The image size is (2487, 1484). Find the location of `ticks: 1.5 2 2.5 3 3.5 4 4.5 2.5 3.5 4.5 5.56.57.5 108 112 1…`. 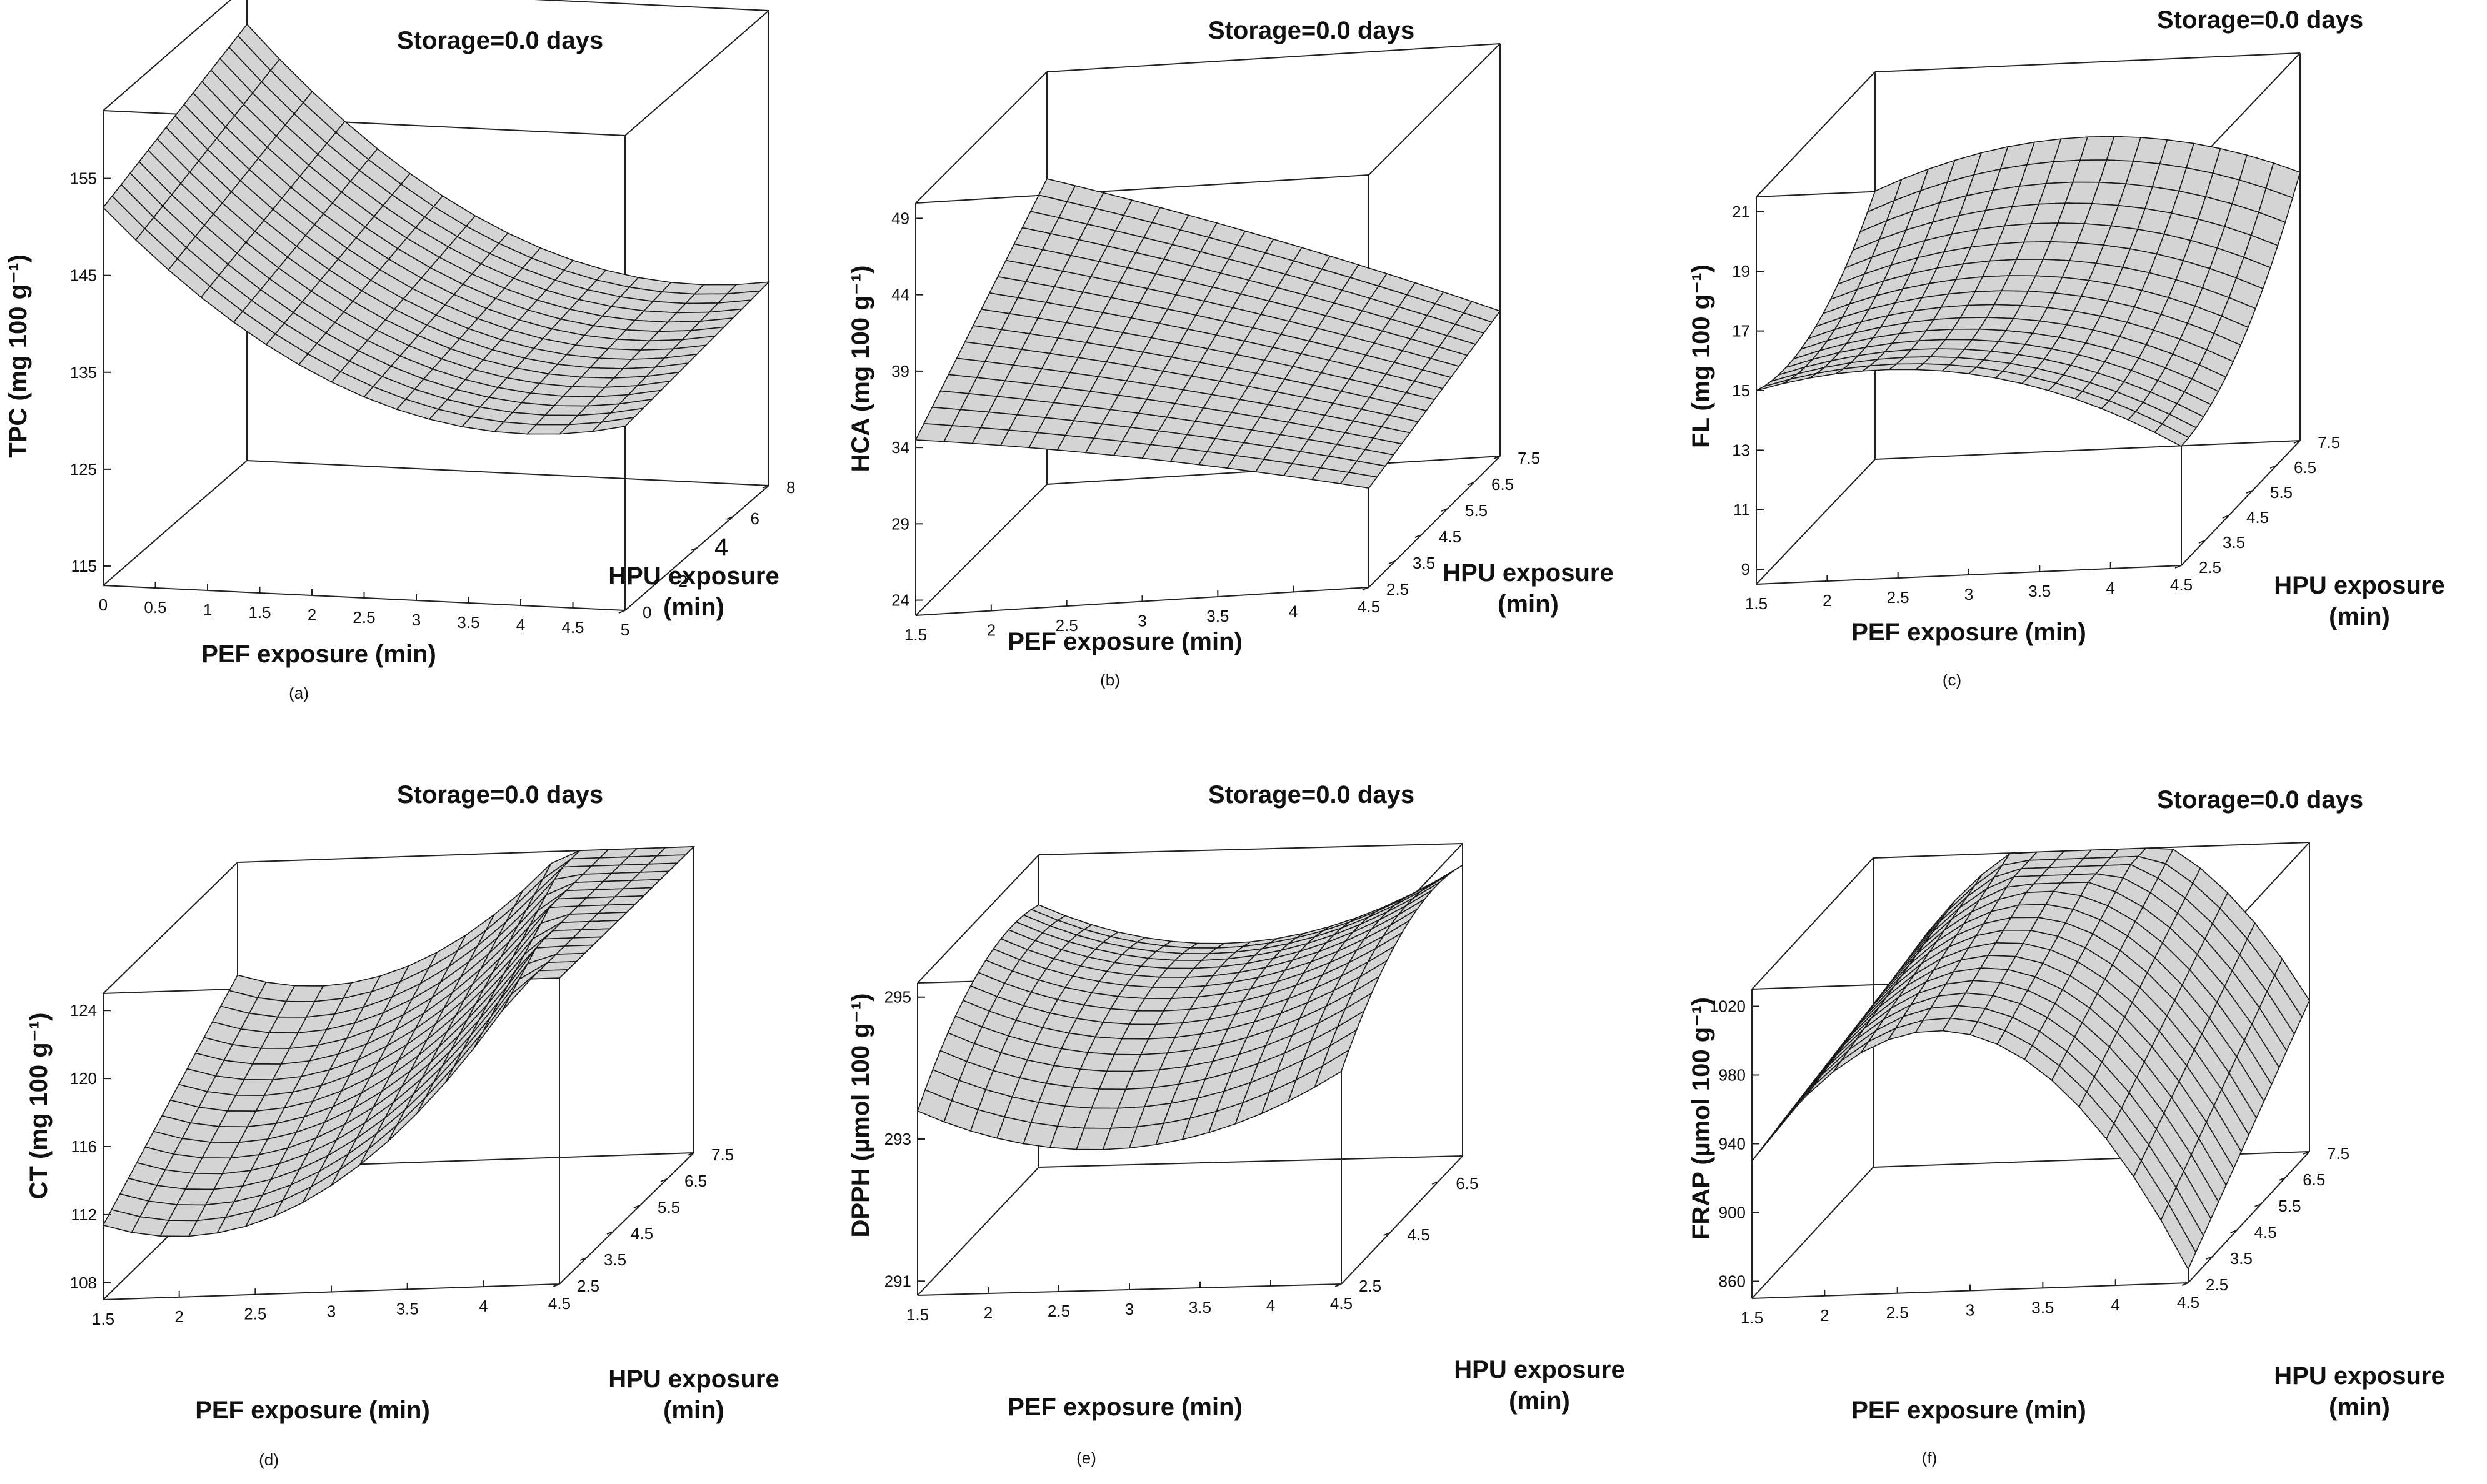

ticks: 1.5 2 2.5 3 3.5 4 4.5 2.5 3.5 4.5 5.56.57.5 108 112 1… is located at coordinates (402, 1164).